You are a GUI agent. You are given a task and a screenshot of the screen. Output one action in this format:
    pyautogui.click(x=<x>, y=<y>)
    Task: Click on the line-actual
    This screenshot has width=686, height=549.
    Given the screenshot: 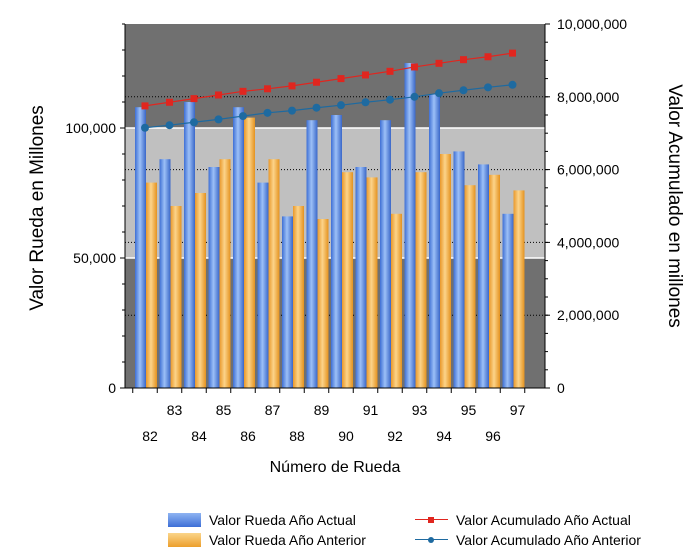 What is the action you would take?
    pyautogui.click(x=328, y=79)
    